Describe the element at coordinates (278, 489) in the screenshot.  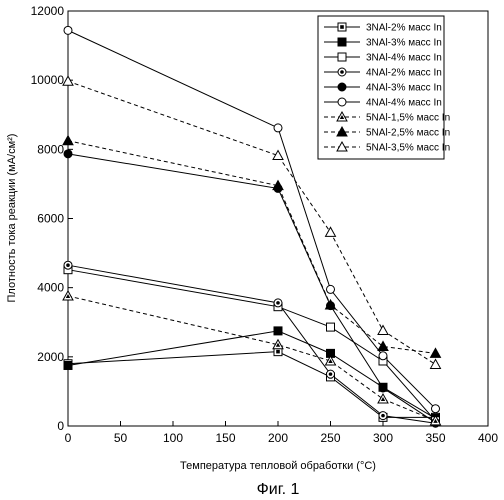
I see `figure-caption: Фиг. 1` at that location.